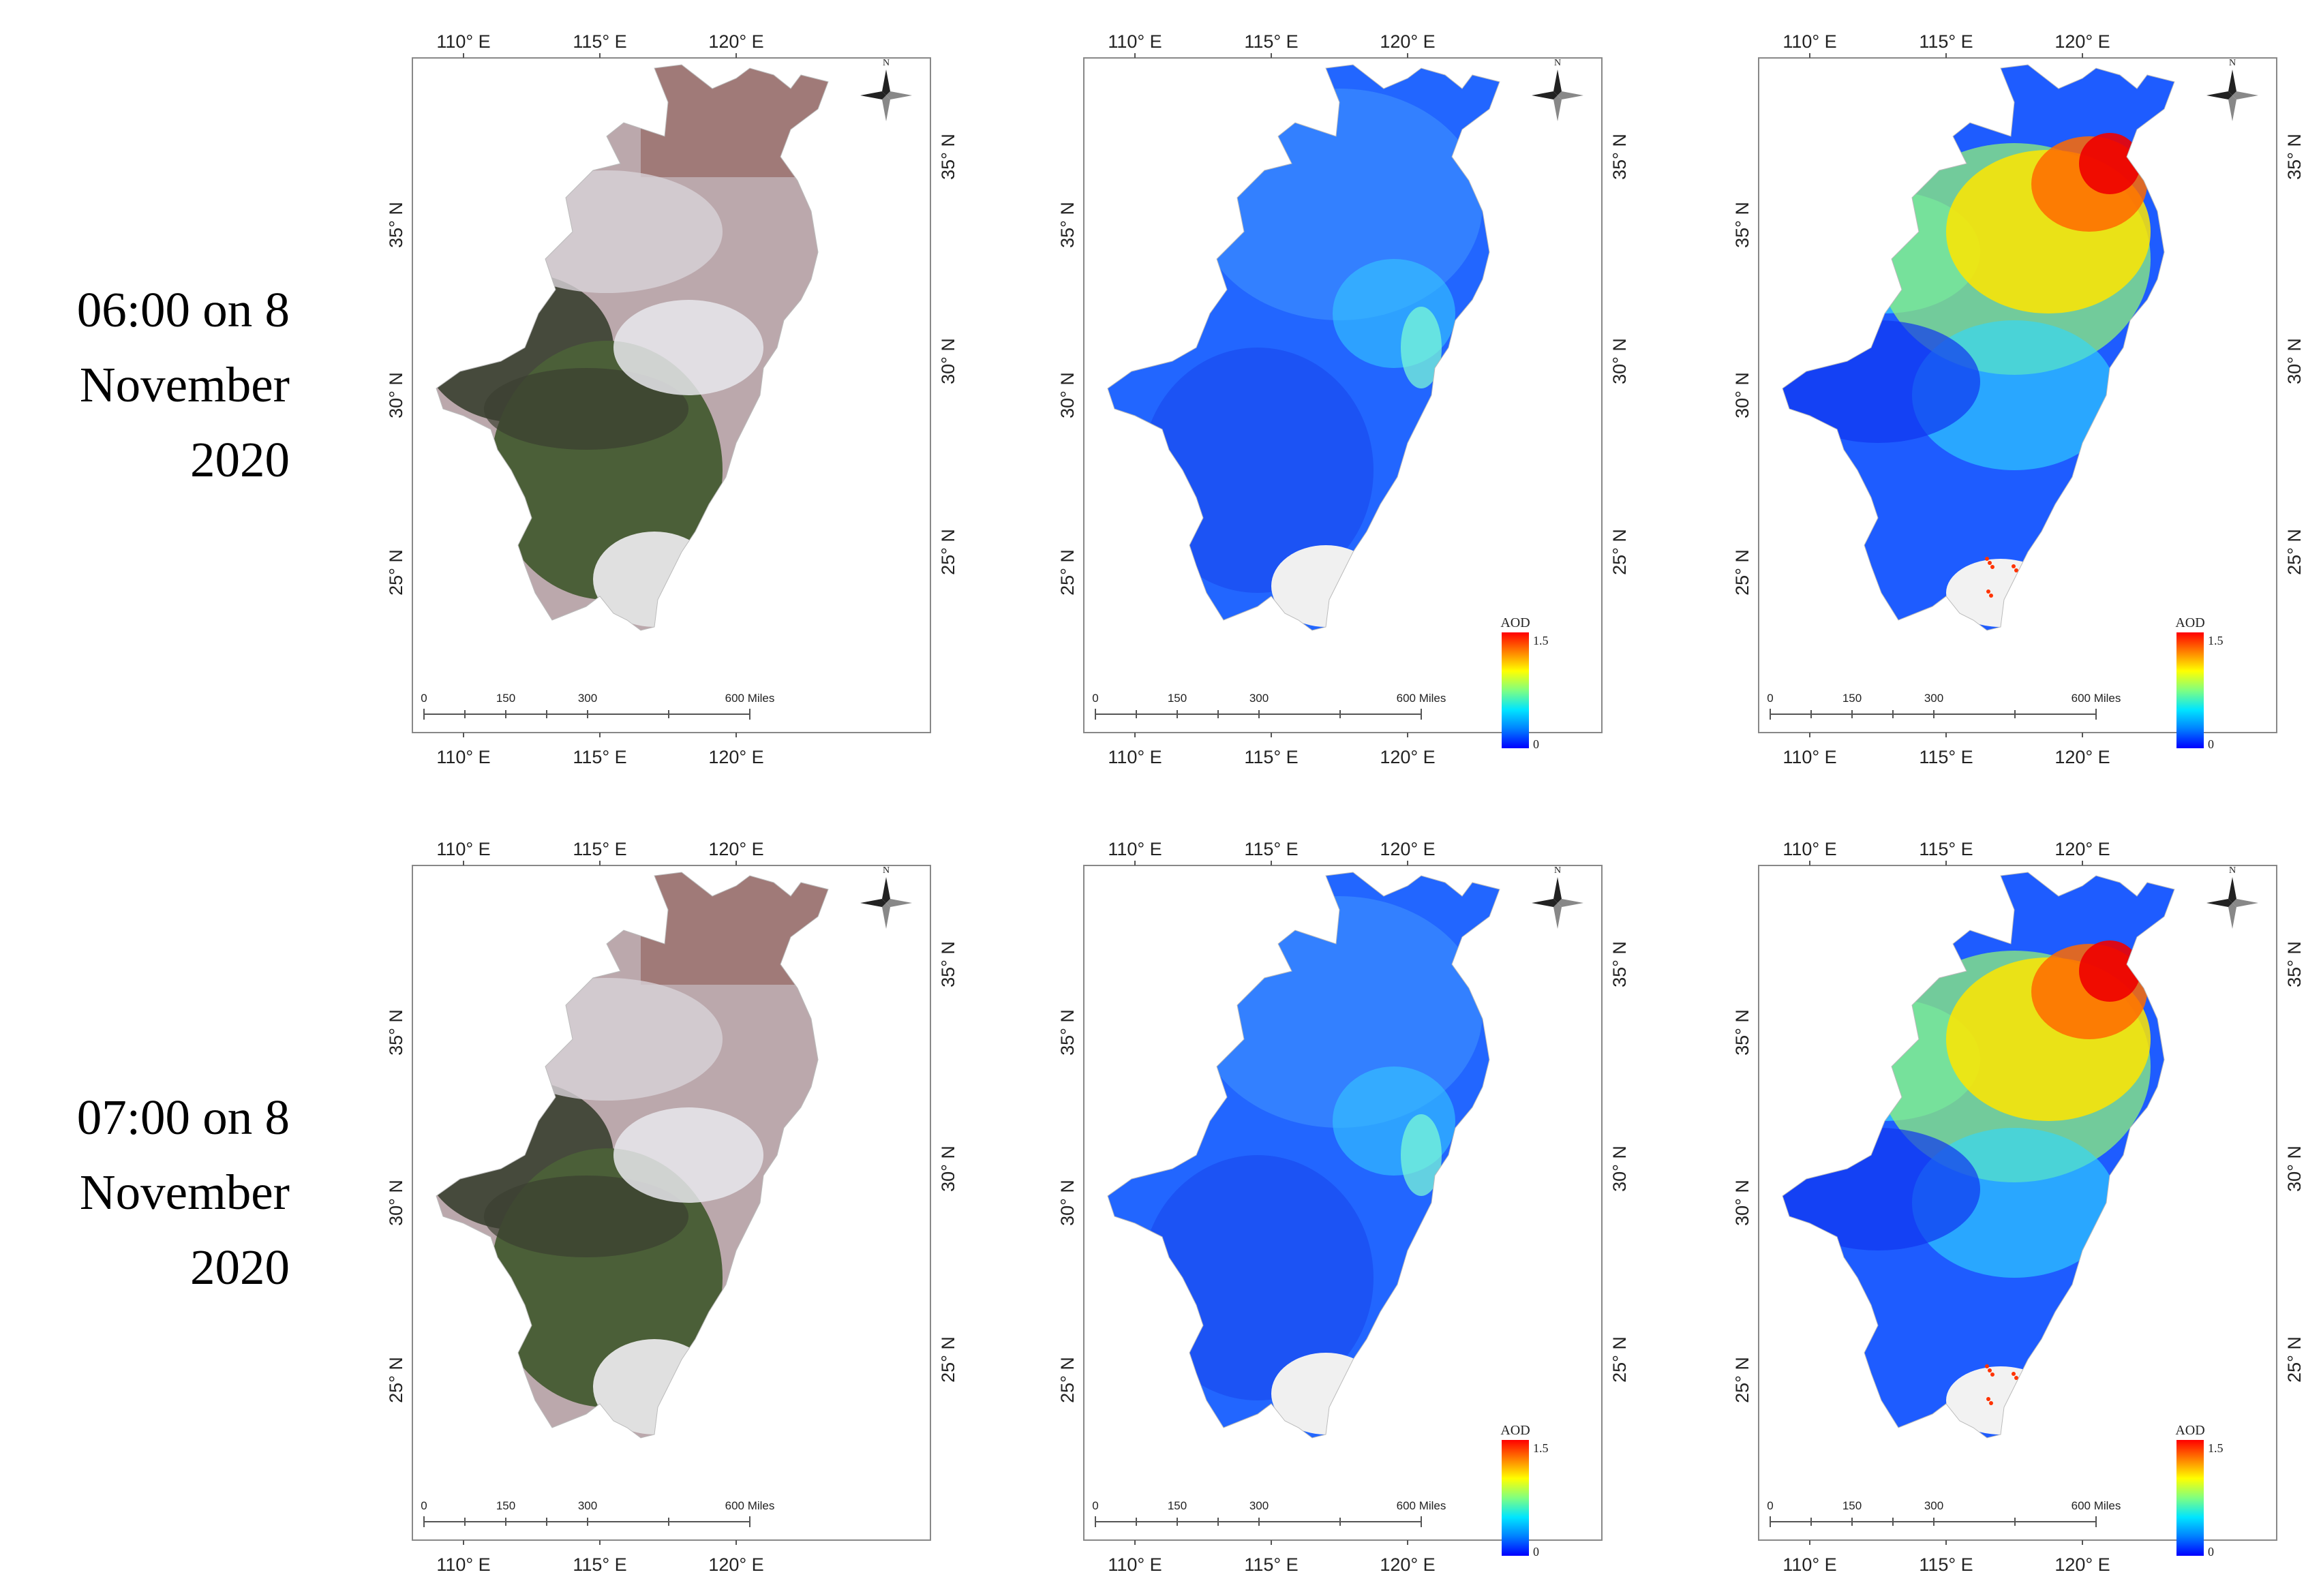 Image resolution: width=2321 pixels, height=1596 pixels. Describe the element at coordinates (183, 1117) in the screenshot. I see `row-label-line: 07:00 on 8` at that location.